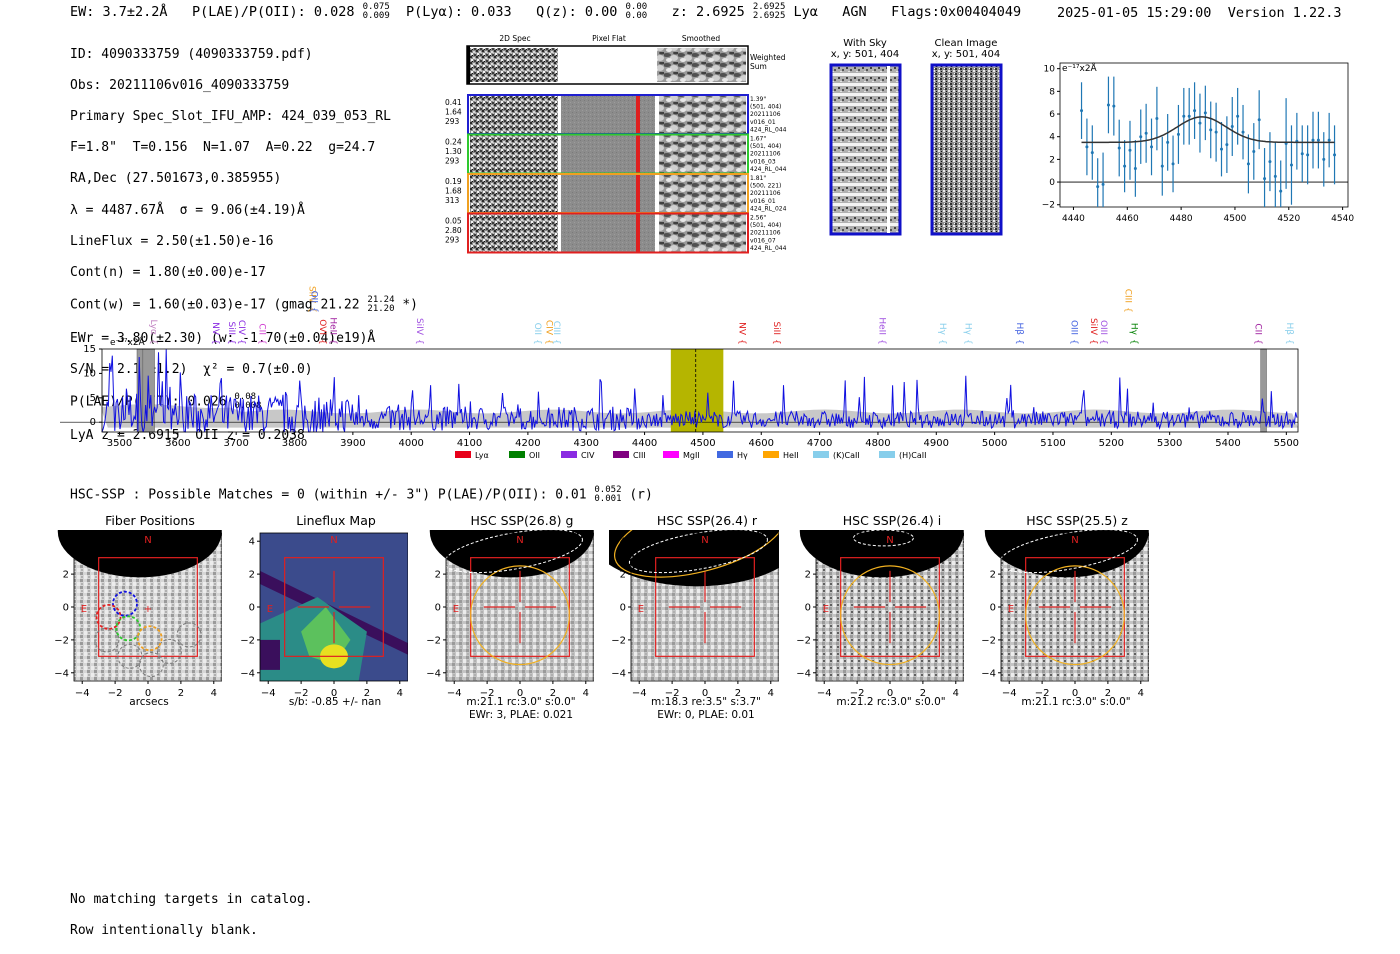 The width and height of the screenshot is (1400, 954). Describe the element at coordinates (1227, 443) in the screenshot. I see `full-xtick-label: 5400` at that location.